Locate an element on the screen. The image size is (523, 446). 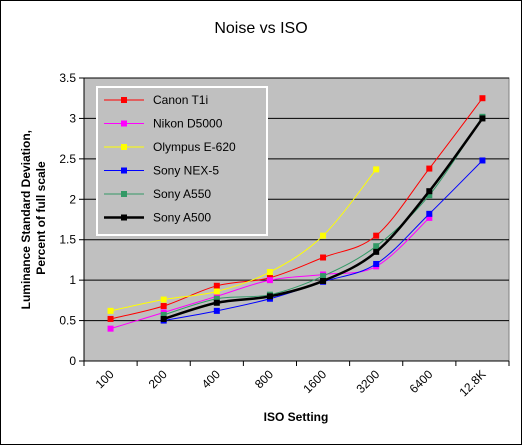
legend-item-olympus-e-620: Olympus E-620 is located at coordinates (170, 147).